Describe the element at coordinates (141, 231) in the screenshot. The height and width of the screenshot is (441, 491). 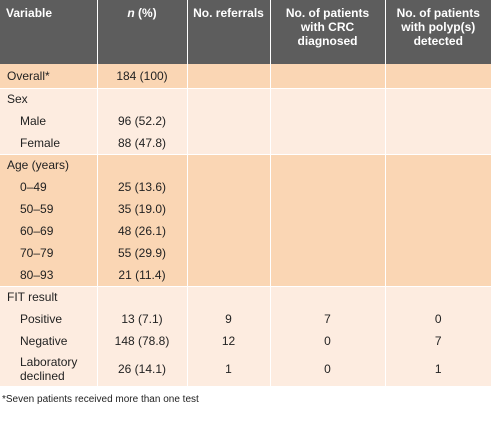
I see `cell-n: 48 (26.1)` at that location.